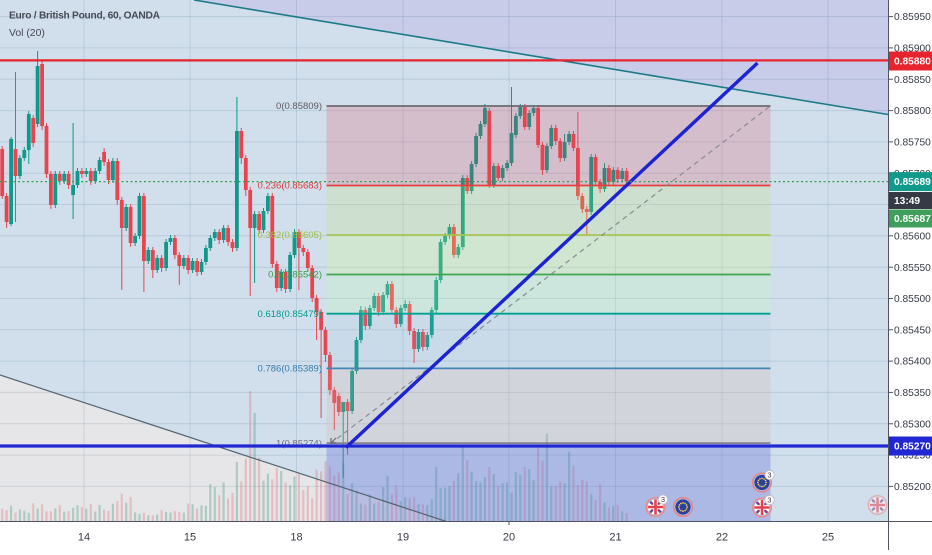 The height and width of the screenshot is (555, 932). I want to click on svg-text: 0.85300, so click(912, 424).